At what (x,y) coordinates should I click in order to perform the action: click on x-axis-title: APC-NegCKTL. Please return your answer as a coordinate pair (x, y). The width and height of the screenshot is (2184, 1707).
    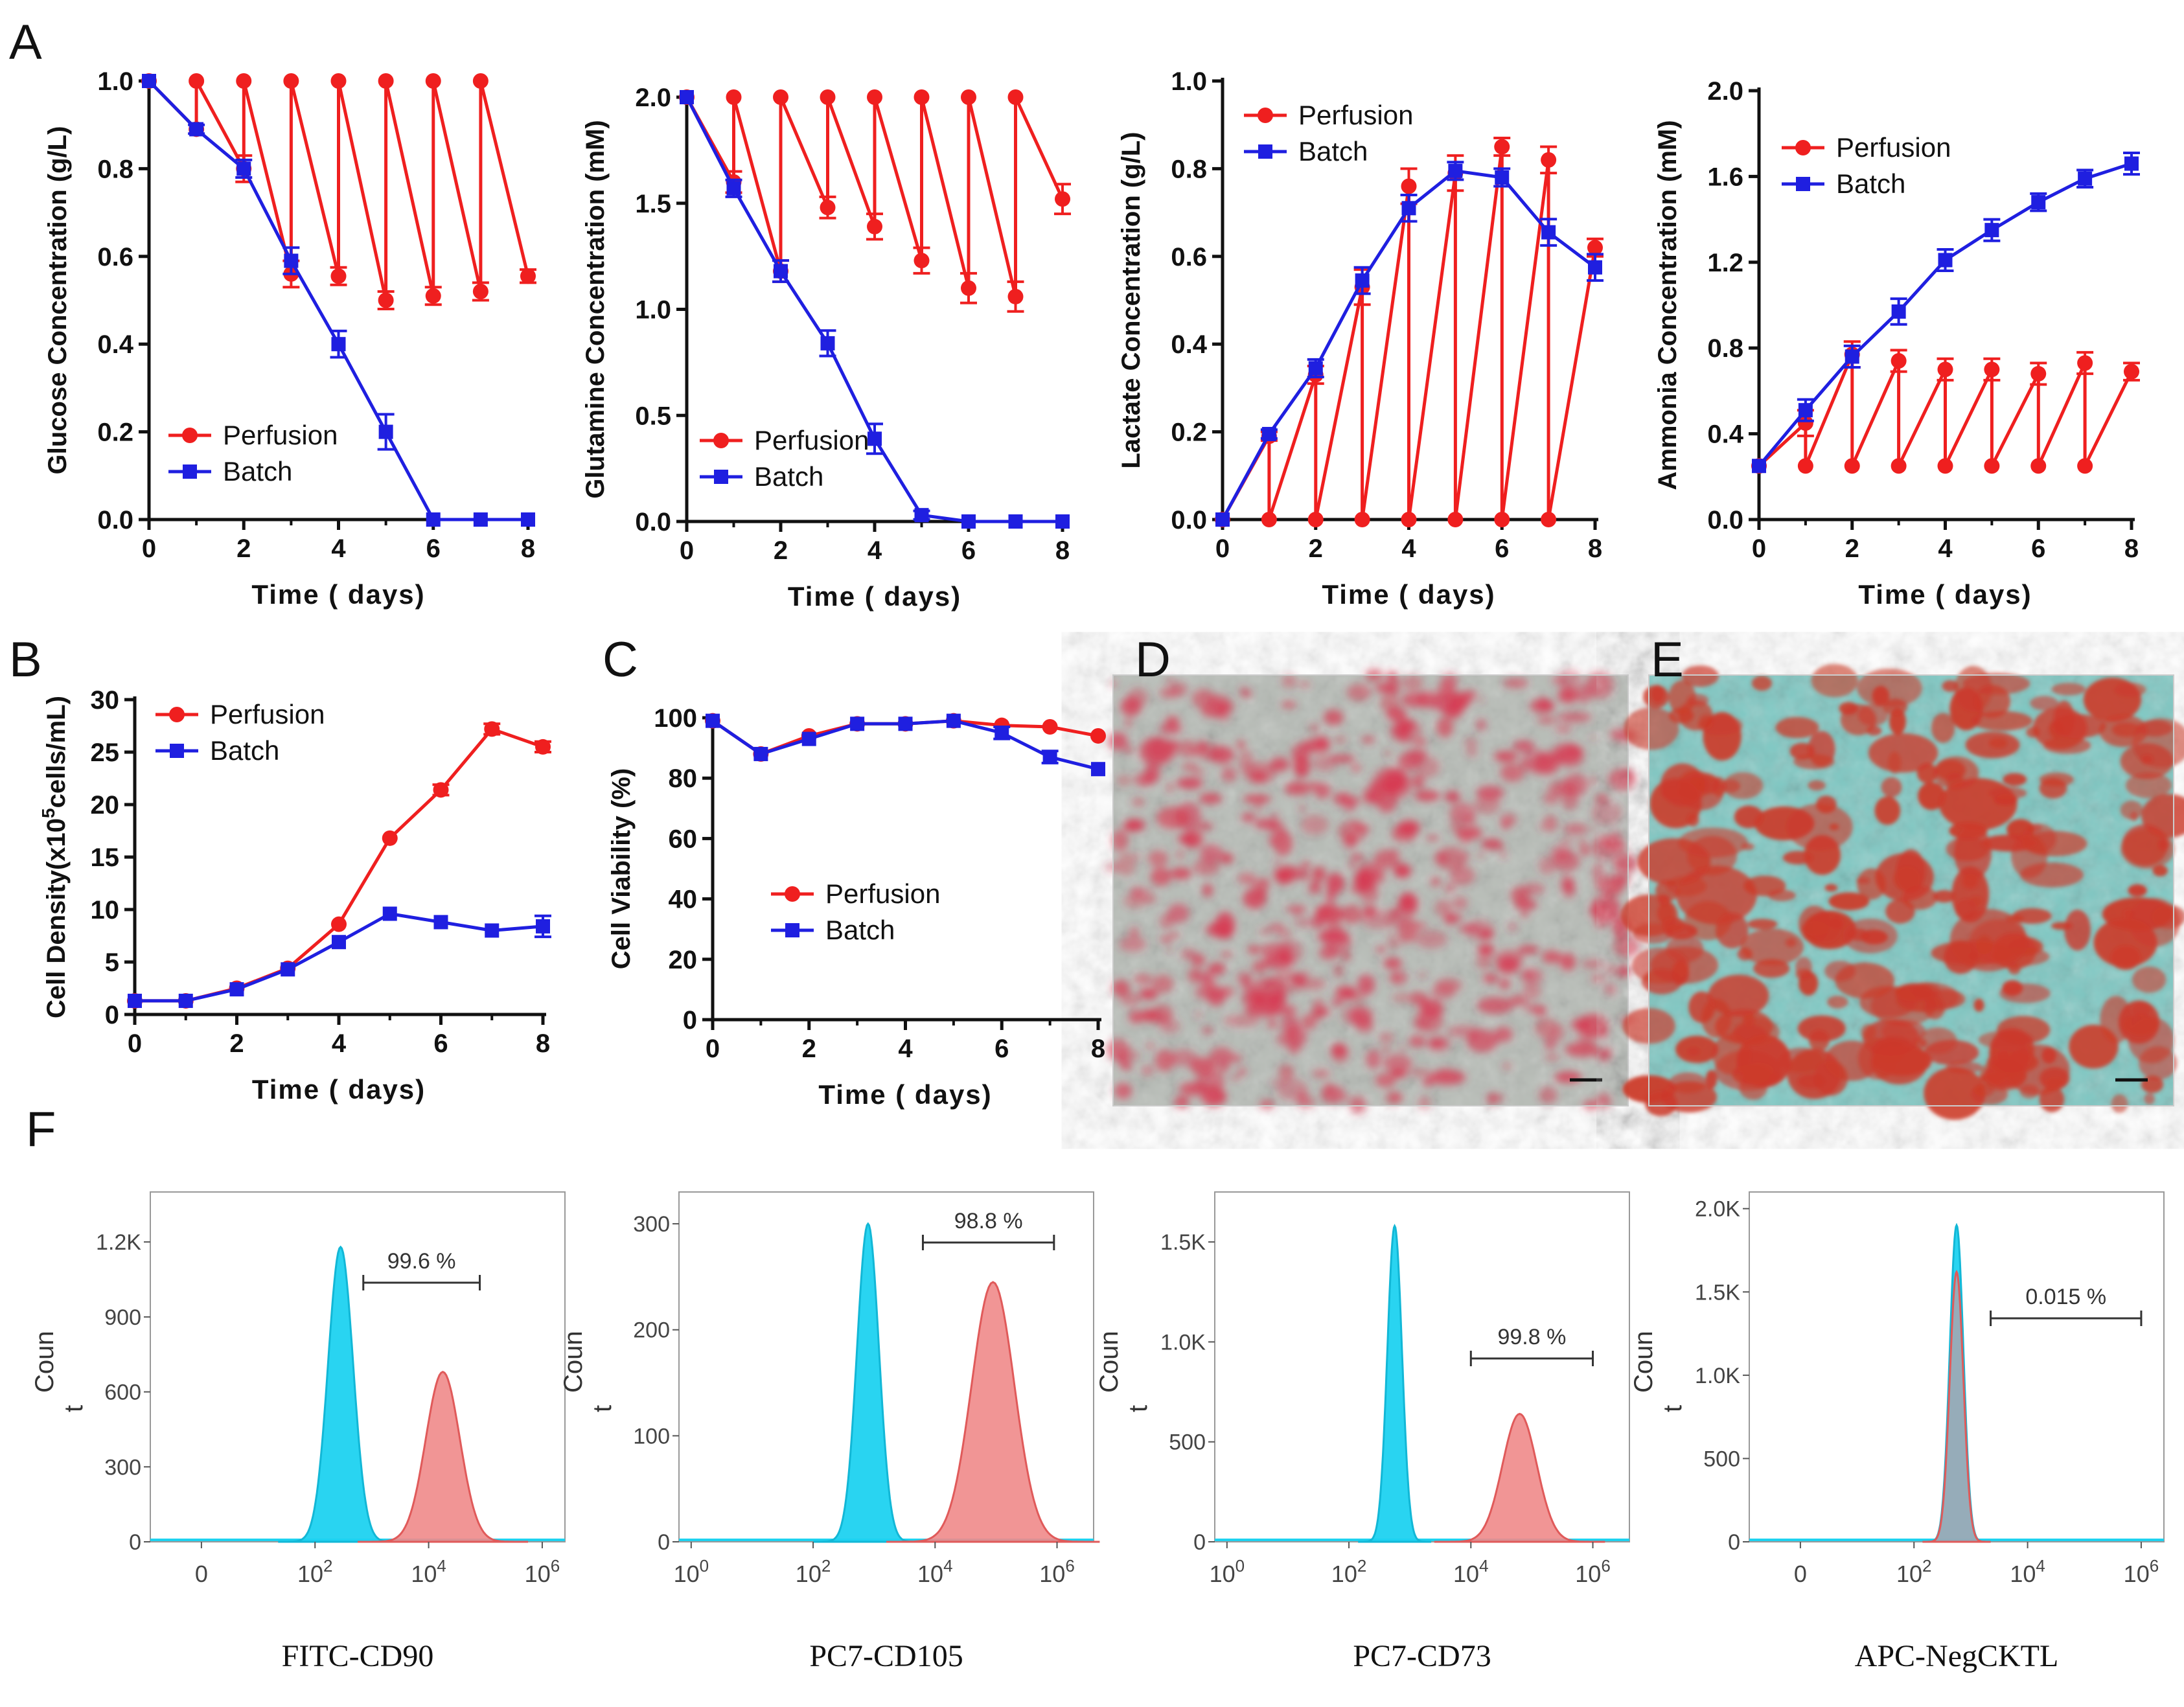
    Looking at the image, I should click on (1957, 1656).